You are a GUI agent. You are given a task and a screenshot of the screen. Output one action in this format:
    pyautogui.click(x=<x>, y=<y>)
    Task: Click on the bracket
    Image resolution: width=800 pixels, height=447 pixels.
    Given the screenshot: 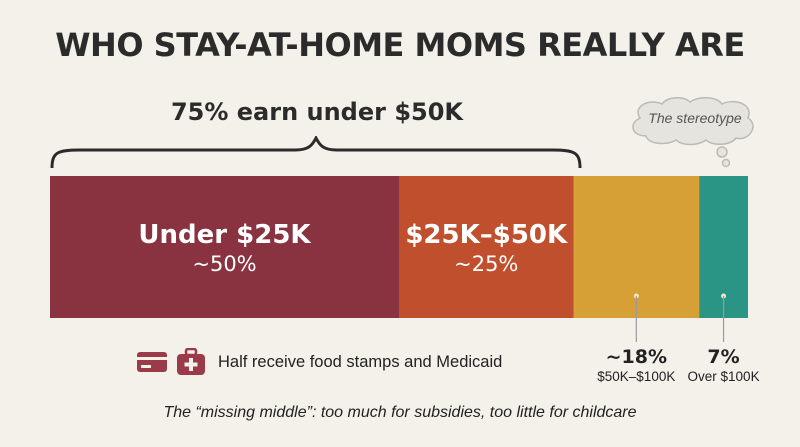 What is the action you would take?
    pyautogui.click(x=316, y=152)
    